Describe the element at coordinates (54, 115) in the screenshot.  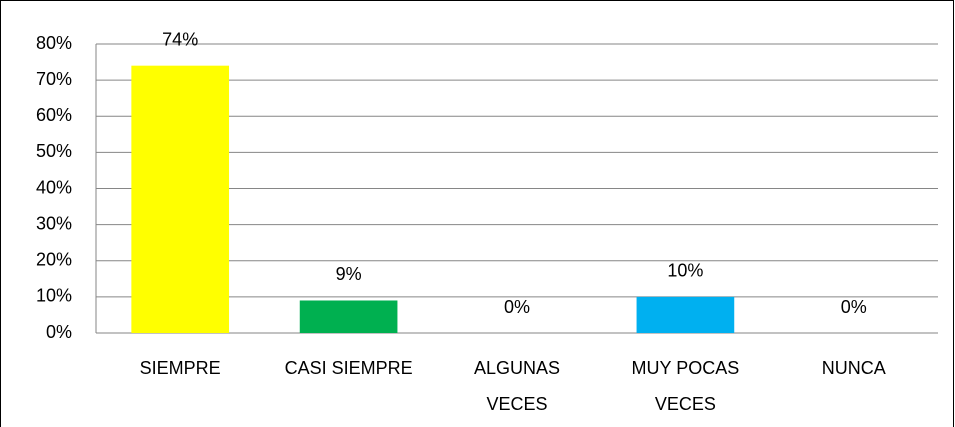
I see `y-tick-label: 60%` at that location.